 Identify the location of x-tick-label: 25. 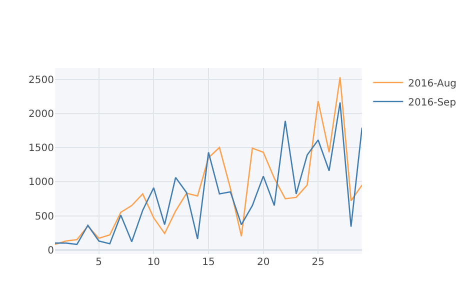
(318, 262).